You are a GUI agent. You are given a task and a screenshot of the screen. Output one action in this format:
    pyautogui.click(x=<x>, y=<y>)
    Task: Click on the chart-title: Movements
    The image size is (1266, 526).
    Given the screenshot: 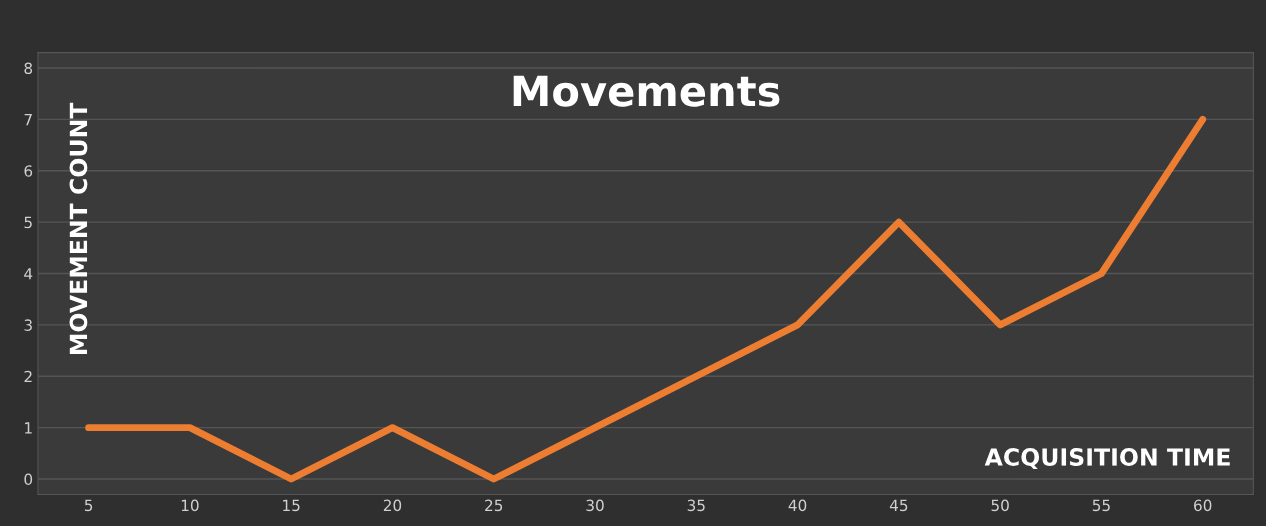 What is the action you would take?
    pyautogui.click(x=646, y=91)
    